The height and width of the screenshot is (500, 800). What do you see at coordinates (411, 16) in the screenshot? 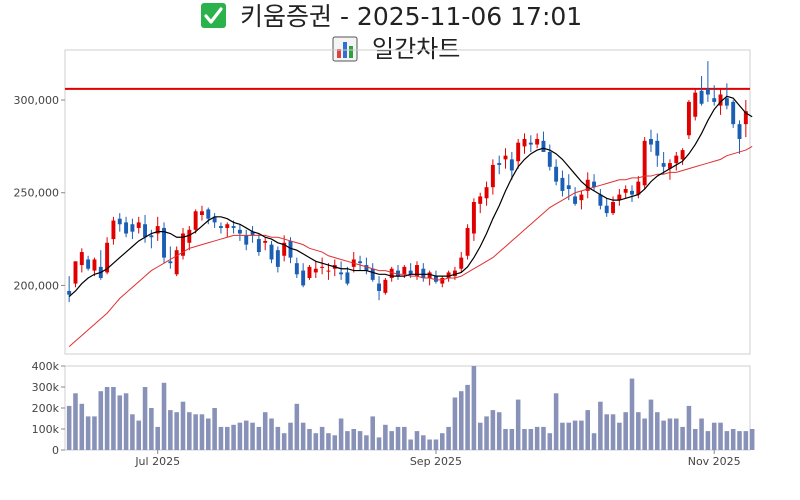
I see `chart-title: 키움증권 - 2025-11-06 17:01` at bounding box center [411, 16].